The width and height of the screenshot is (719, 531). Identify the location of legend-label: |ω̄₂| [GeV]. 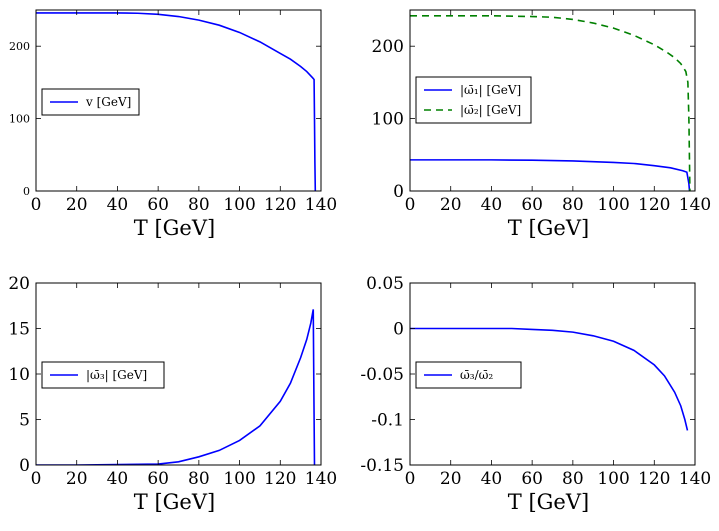
(490, 110).